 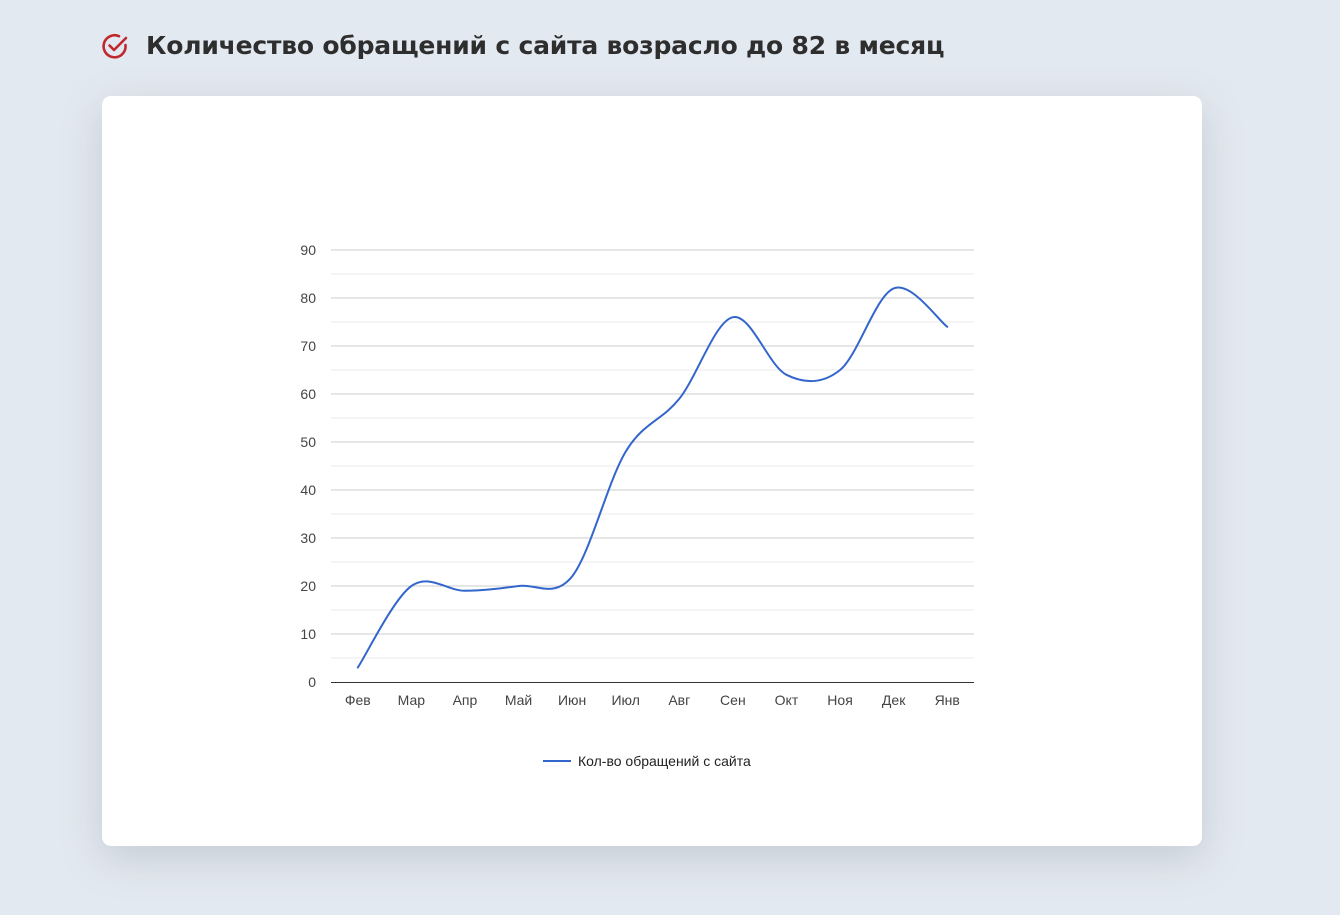 What do you see at coordinates (308, 298) in the screenshot?
I see `y-tick-label: 80` at bounding box center [308, 298].